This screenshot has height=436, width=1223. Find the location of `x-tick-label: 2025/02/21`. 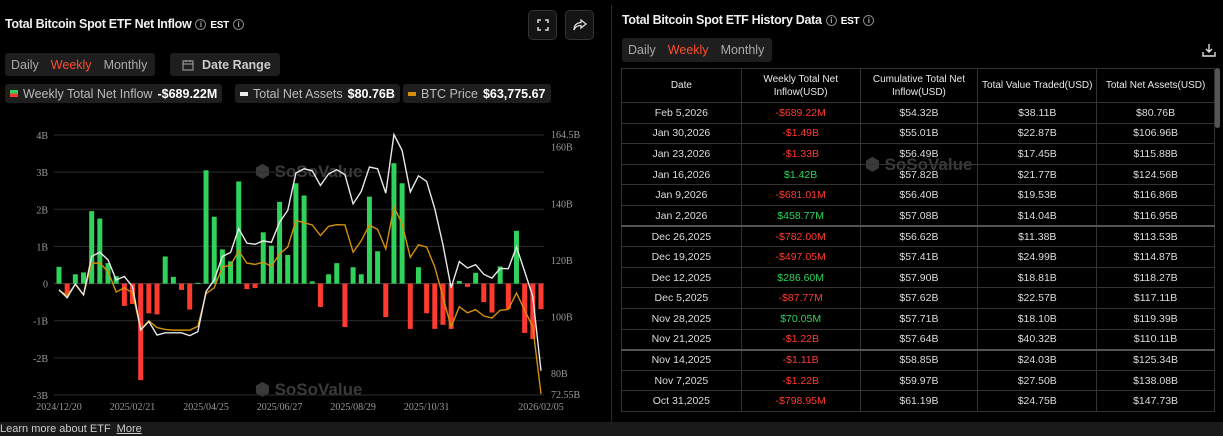

x-tick-label: 2025/02/21 is located at coordinates (133, 407).